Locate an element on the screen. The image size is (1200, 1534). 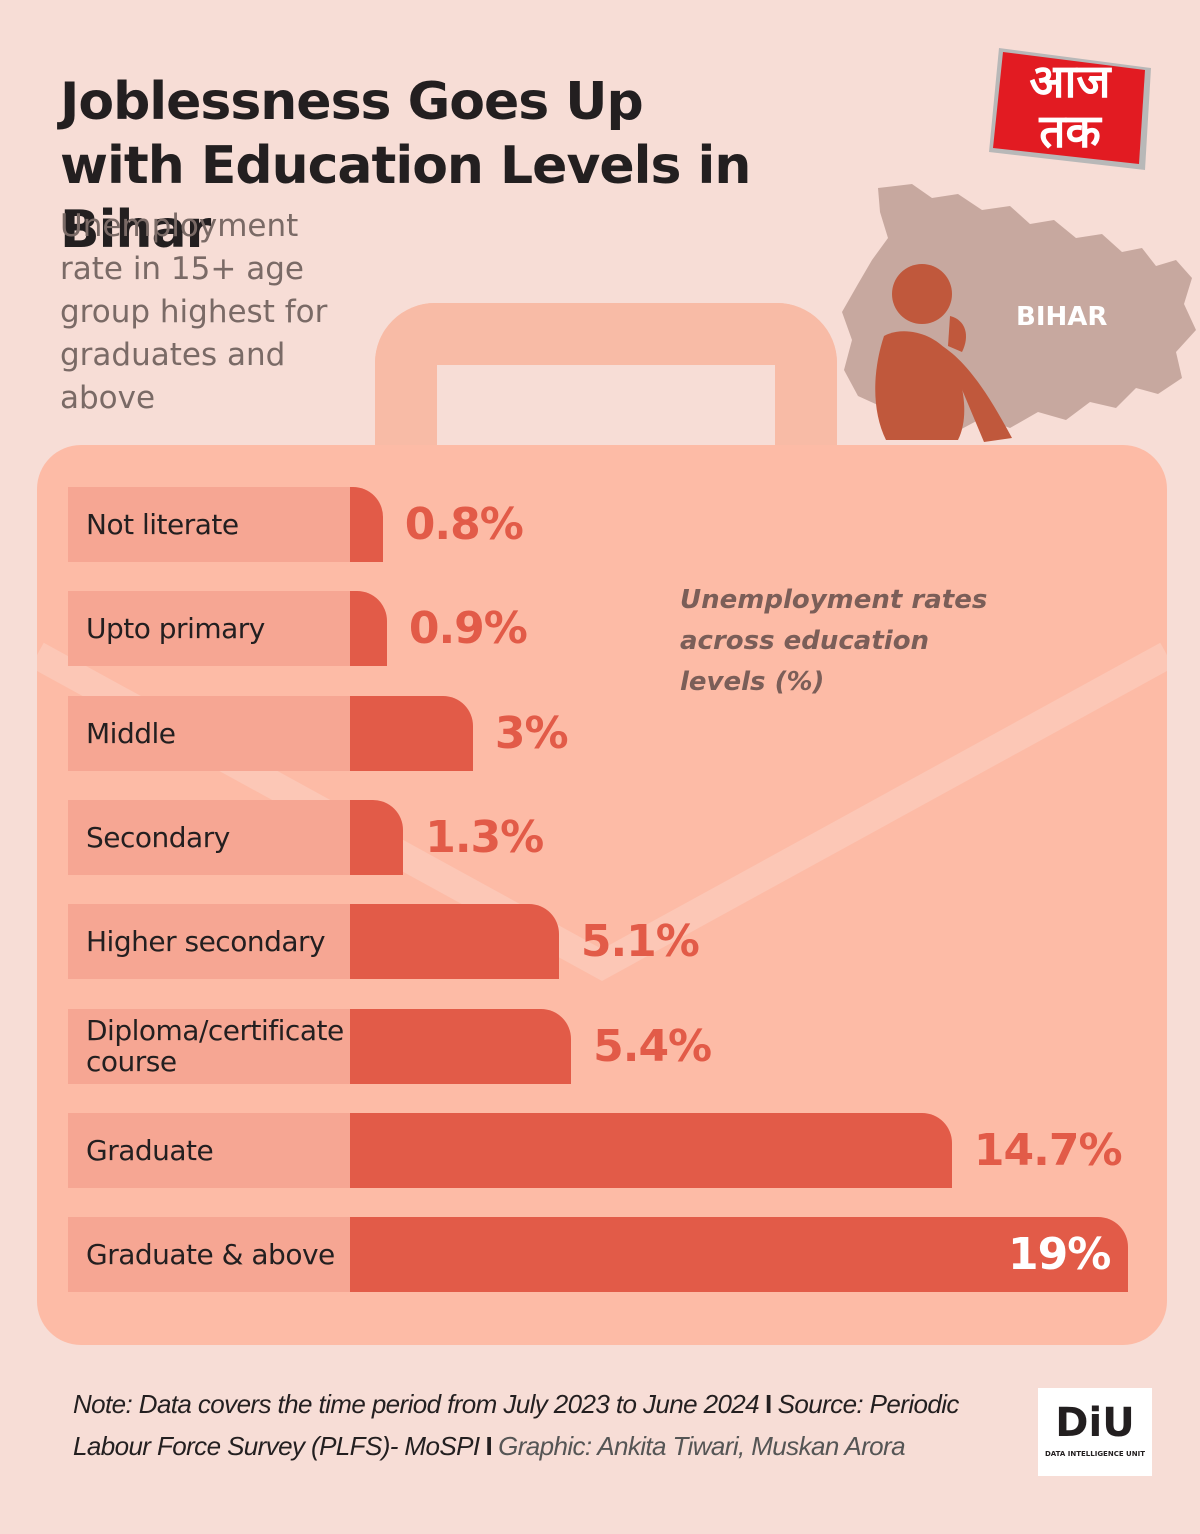
category-label: Not literate is located at coordinates (209, 524).